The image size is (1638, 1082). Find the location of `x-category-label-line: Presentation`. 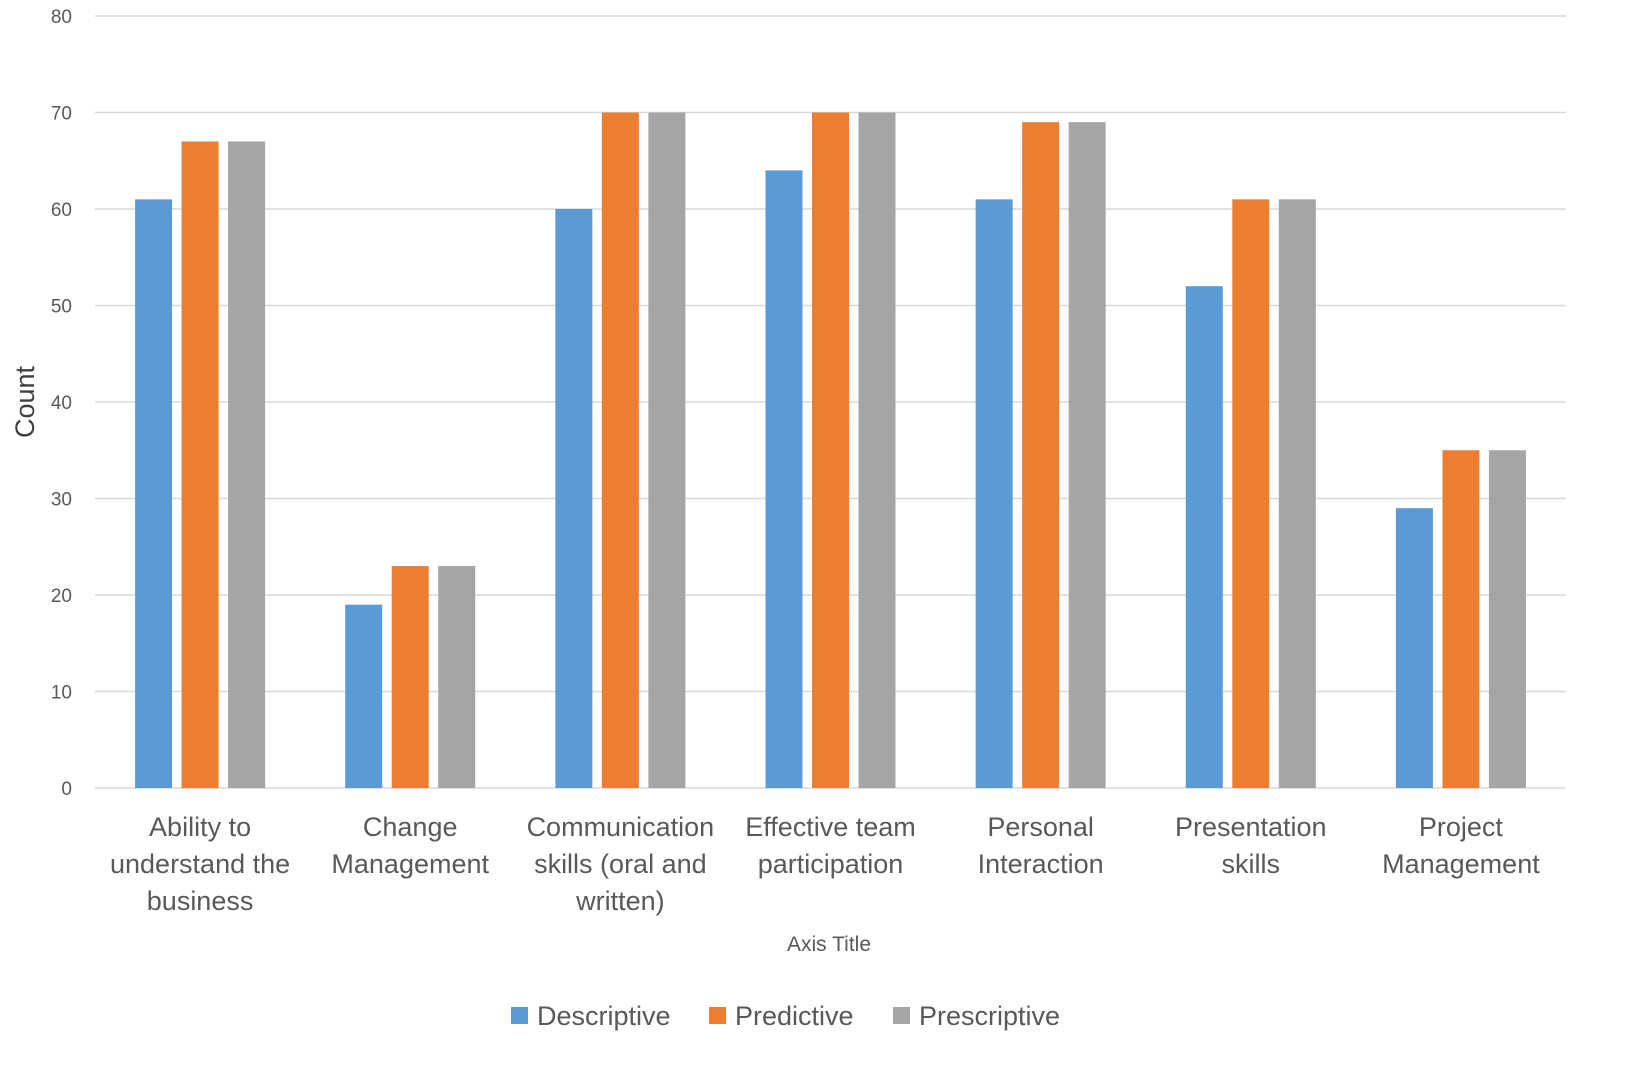

x-category-label-line: Presentation is located at coordinates (1251, 827).